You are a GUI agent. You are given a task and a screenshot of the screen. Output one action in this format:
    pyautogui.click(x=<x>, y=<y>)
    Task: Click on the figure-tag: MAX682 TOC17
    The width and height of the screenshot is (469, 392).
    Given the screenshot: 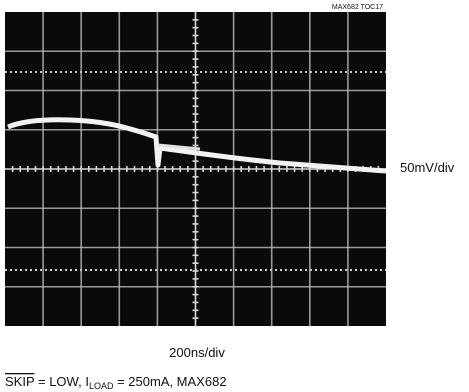 What is the action you would take?
    pyautogui.click(x=357, y=7)
    